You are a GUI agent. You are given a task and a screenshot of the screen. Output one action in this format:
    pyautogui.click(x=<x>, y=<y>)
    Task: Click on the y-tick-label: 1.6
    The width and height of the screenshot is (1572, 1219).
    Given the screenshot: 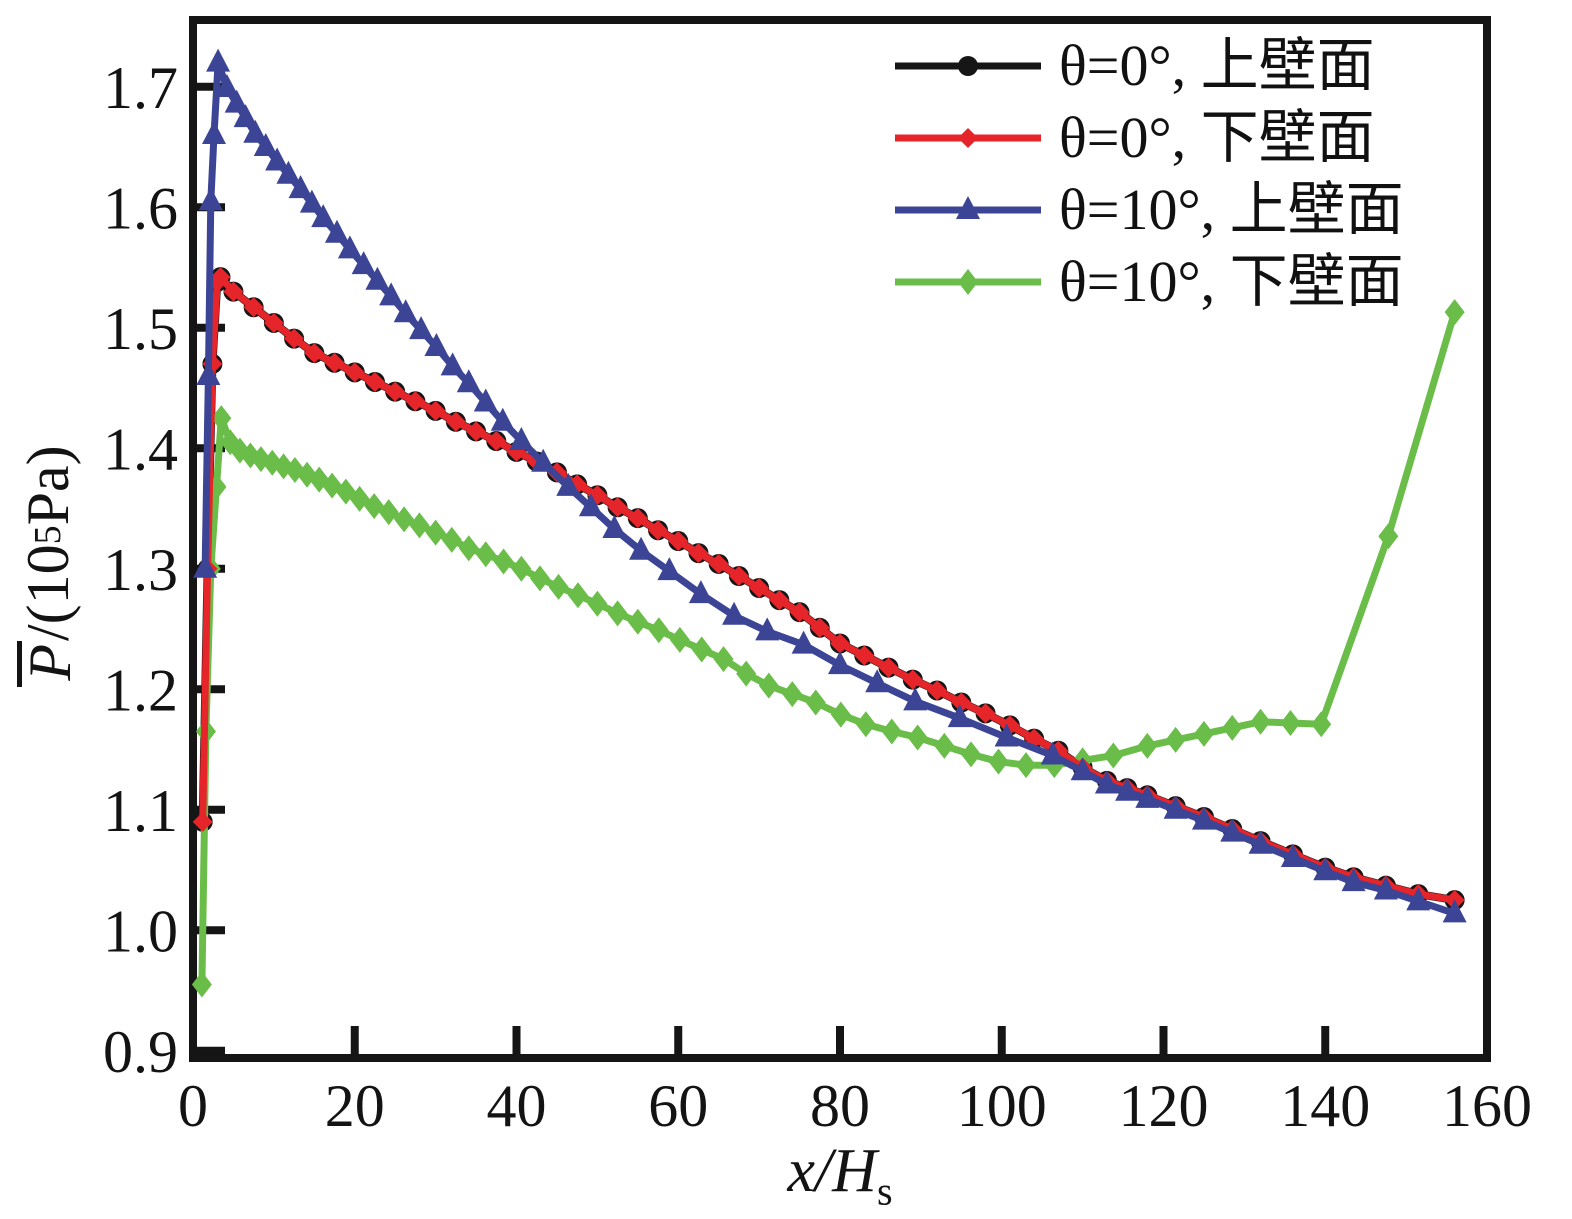 What is the action you would take?
    pyautogui.click(x=140, y=208)
    